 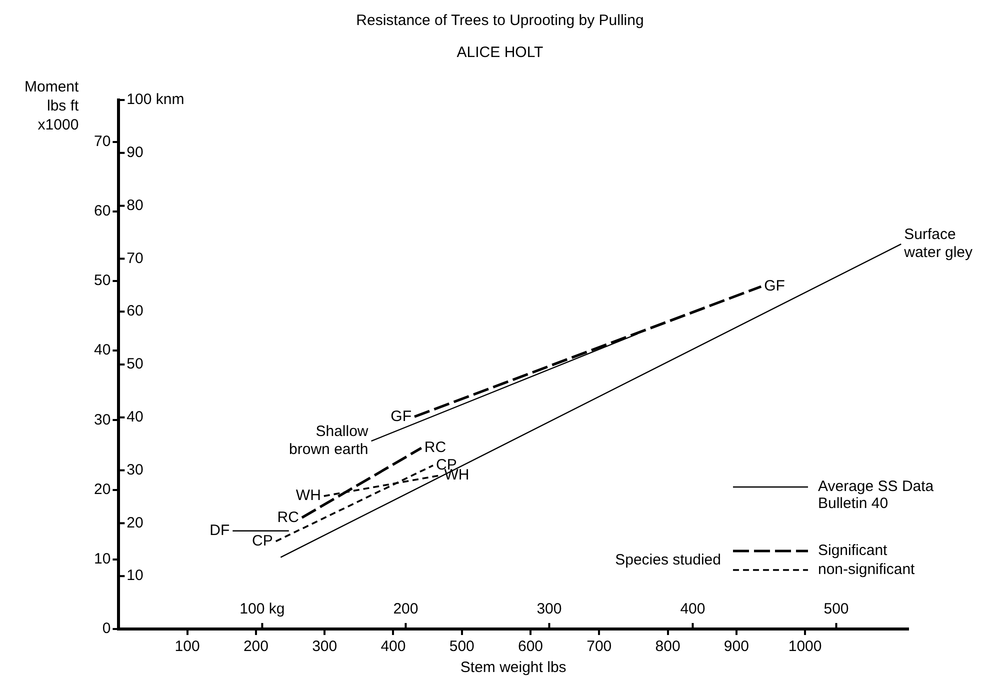 I want to click on annotation: WH, so click(x=308, y=495).